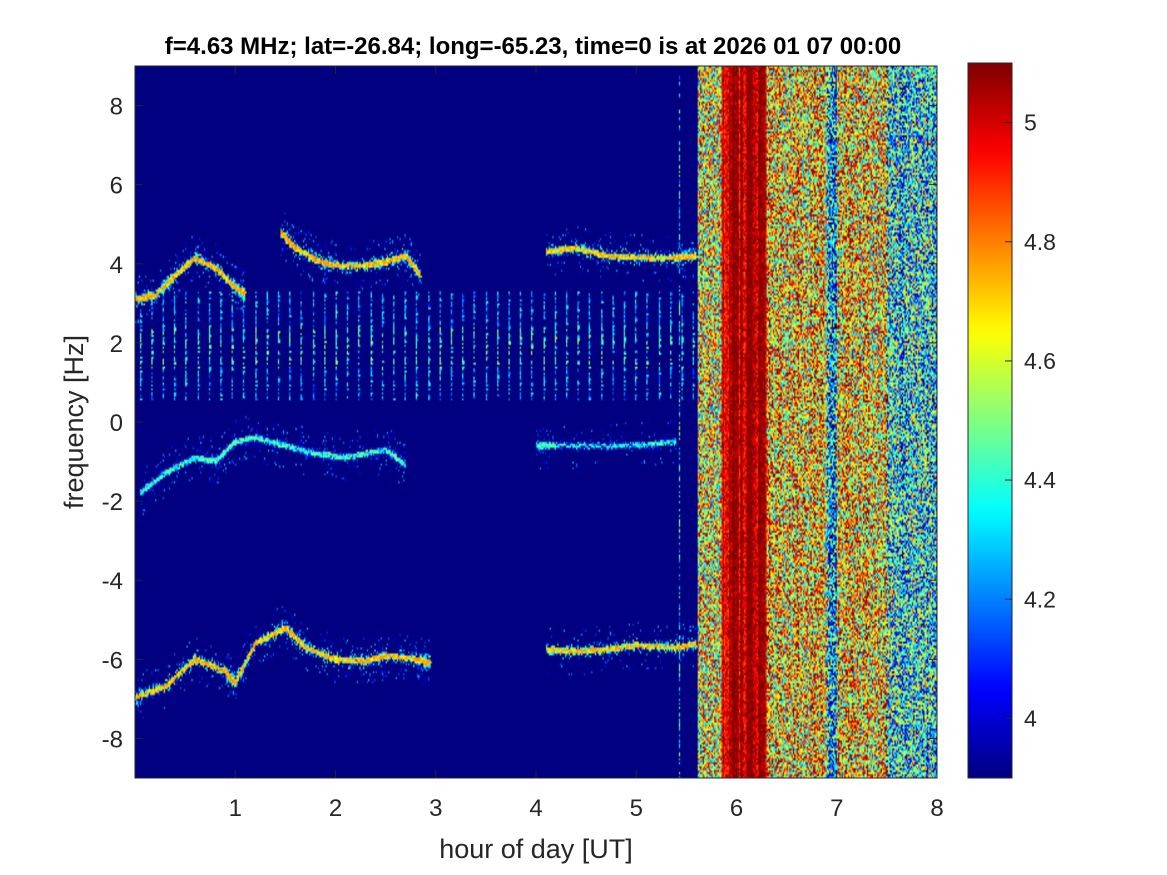  What do you see at coordinates (74, 422) in the screenshot?
I see `y-axis-label: frequency [Hz]` at bounding box center [74, 422].